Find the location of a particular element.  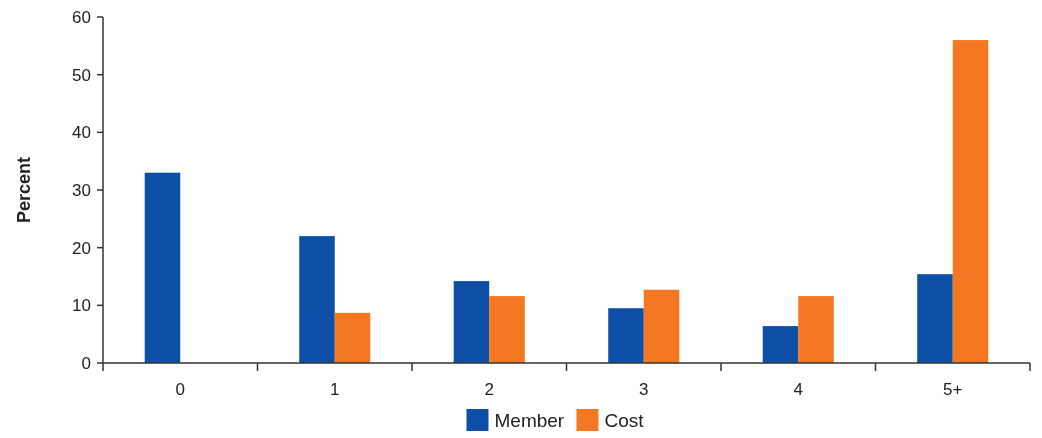

y-tick-label: 50 is located at coordinates (81, 75).